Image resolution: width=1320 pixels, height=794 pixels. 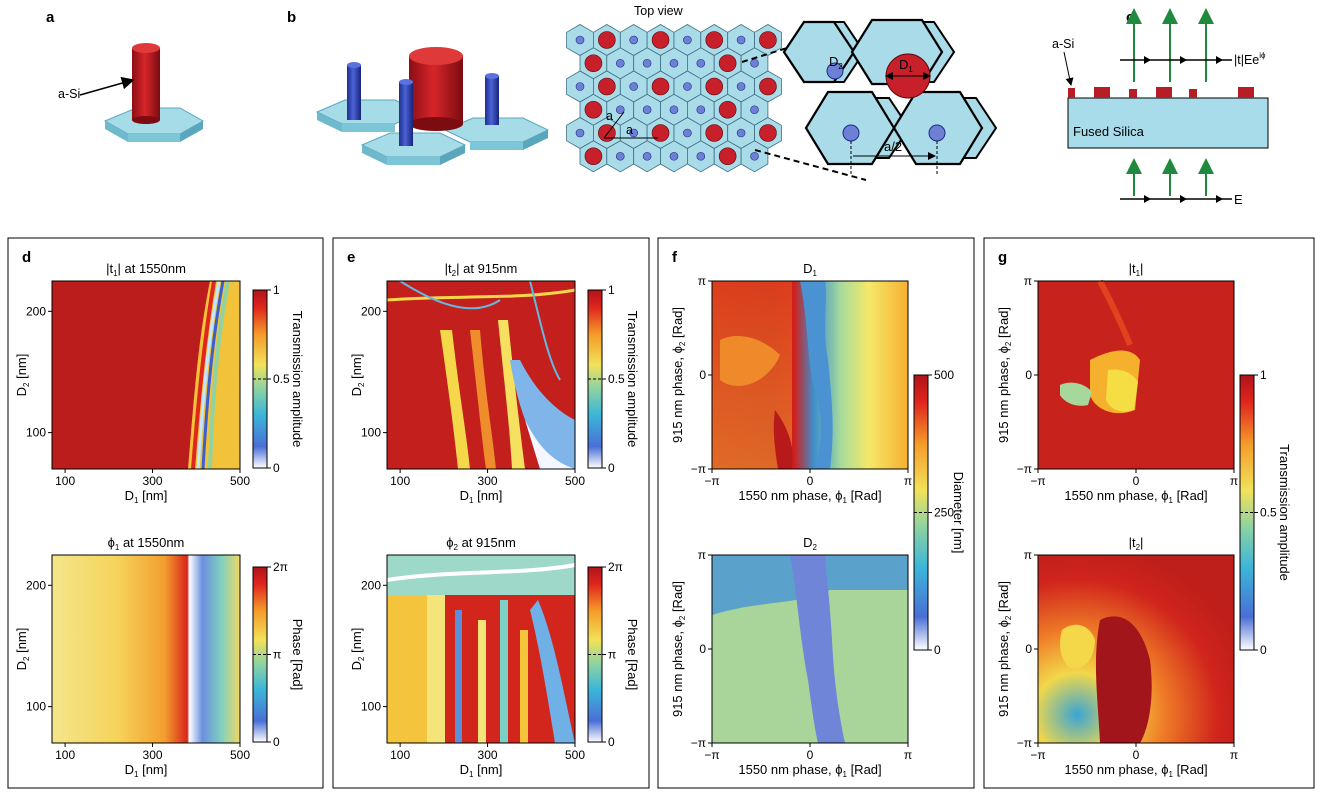 I want to click on axes-e-bottom: ϕ2 at 915nm 100 300 500 200 100 D1 [nm] D2 [nm], so click(x=467, y=657).